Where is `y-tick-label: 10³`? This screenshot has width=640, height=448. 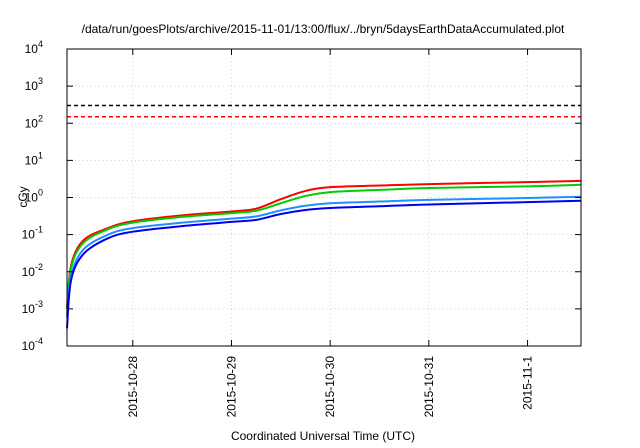
y-tick-label: 10³ is located at coordinates (34, 84).